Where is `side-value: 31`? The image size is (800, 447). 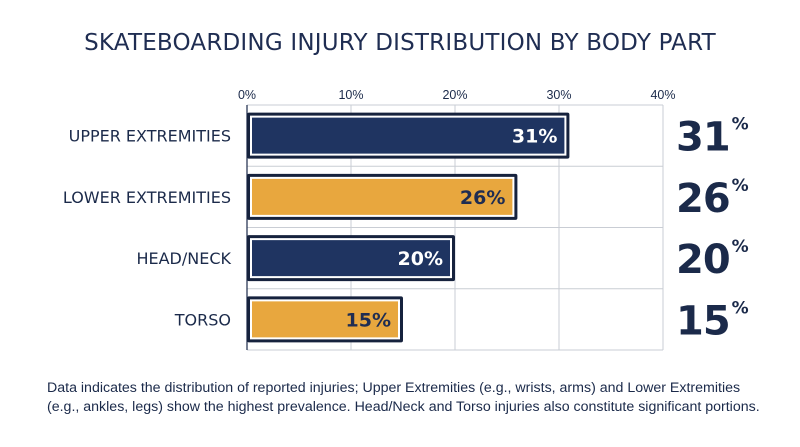
side-value: 31 is located at coordinates (703, 138).